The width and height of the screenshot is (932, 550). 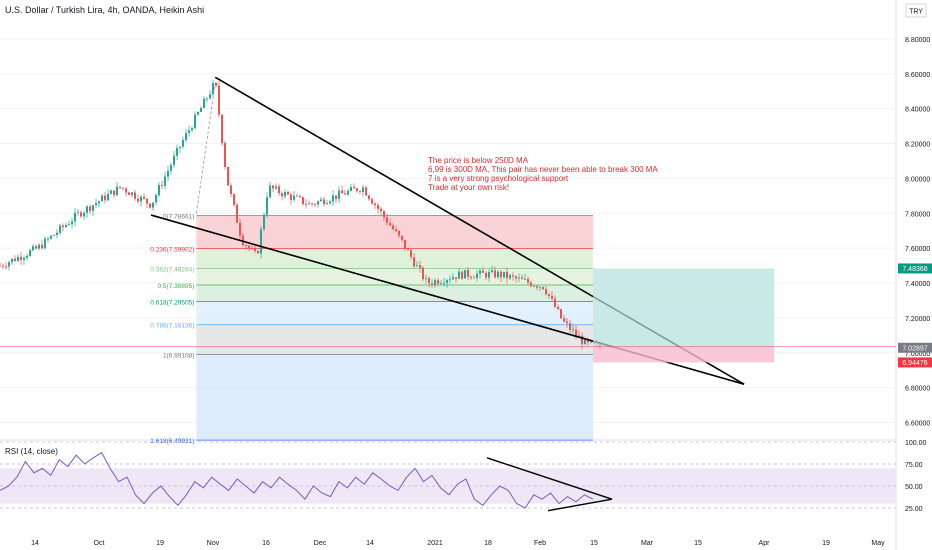 What do you see at coordinates (915, 268) in the screenshot?
I see `price-label-tag: 7.48368` at bounding box center [915, 268].